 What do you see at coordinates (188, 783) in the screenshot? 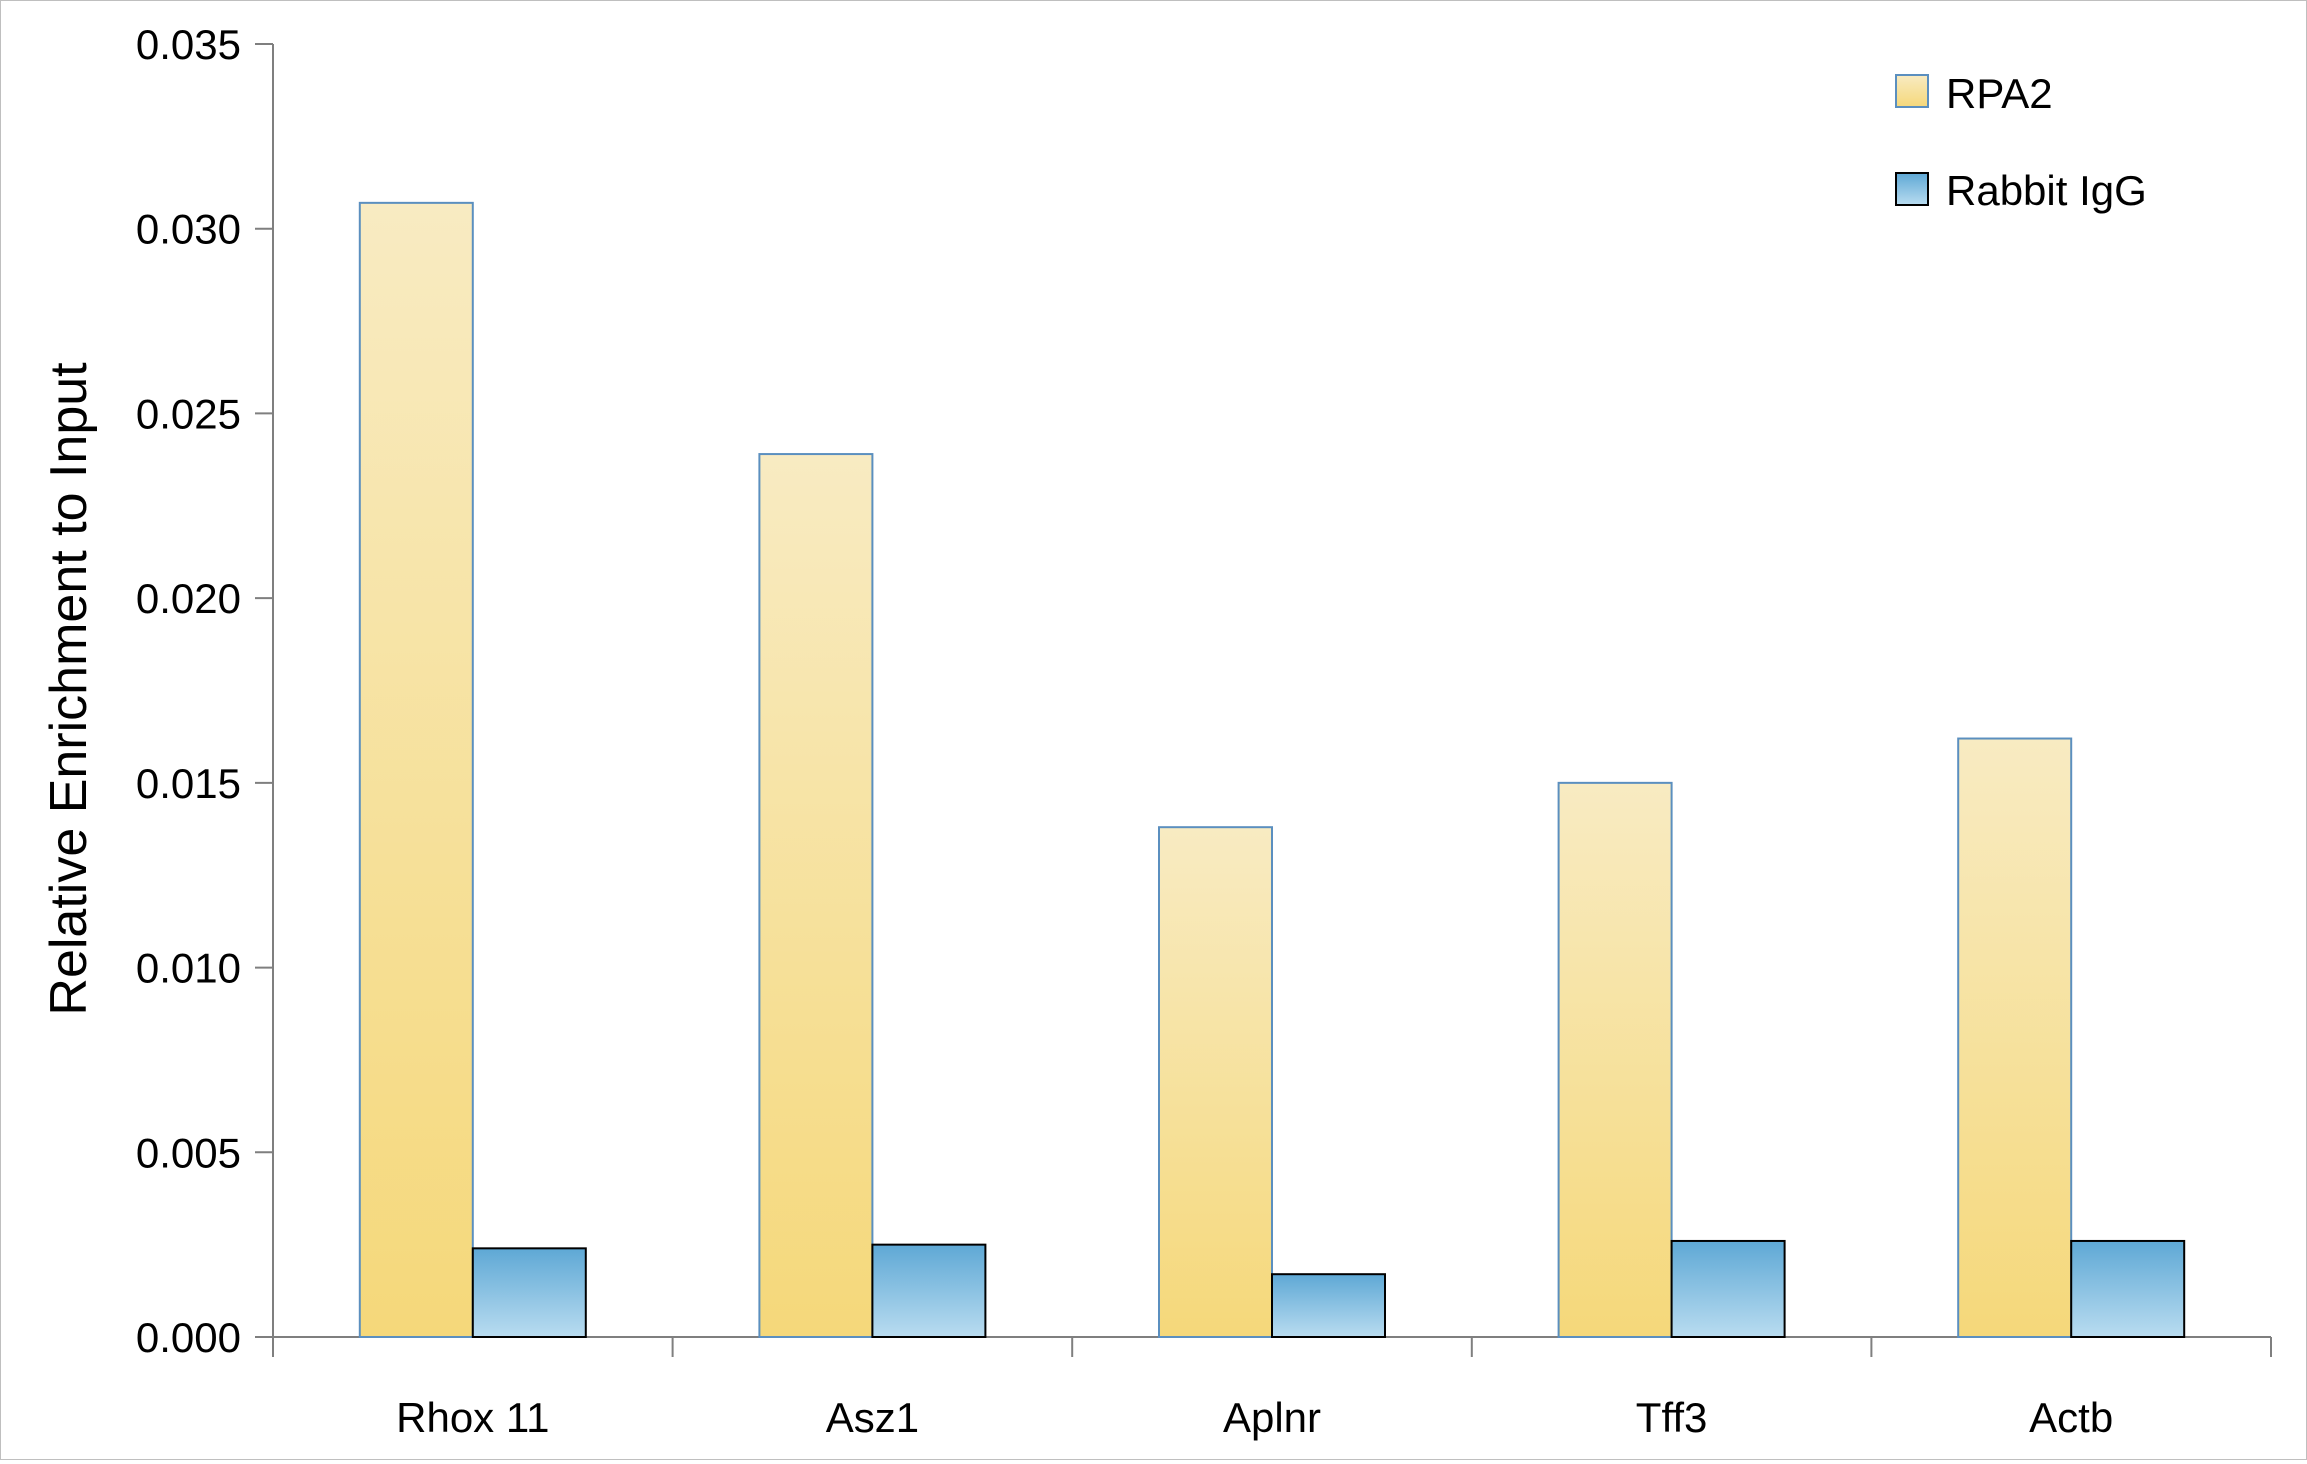
I see `y-tick-label: 0.015` at bounding box center [188, 783].